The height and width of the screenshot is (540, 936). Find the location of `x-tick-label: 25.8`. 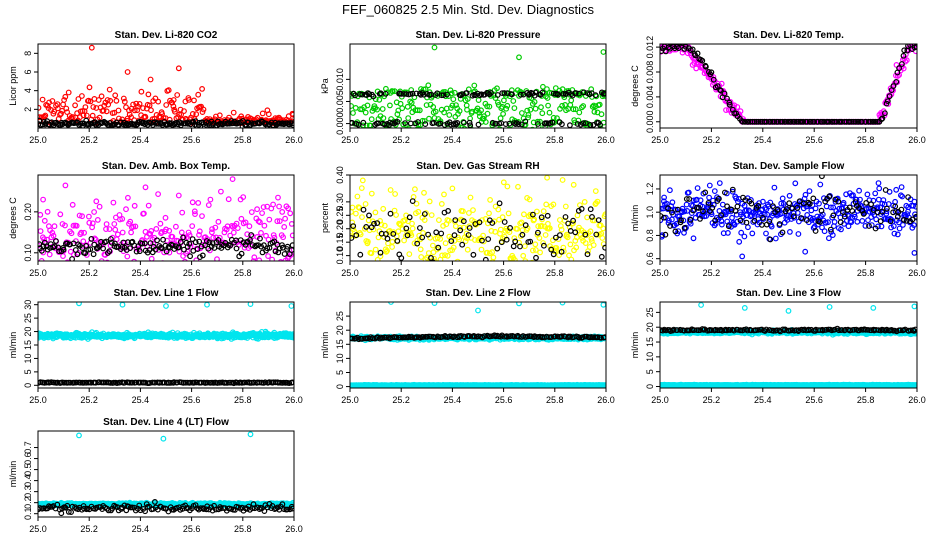

x-tick-label: 25.8 is located at coordinates (866, 273).